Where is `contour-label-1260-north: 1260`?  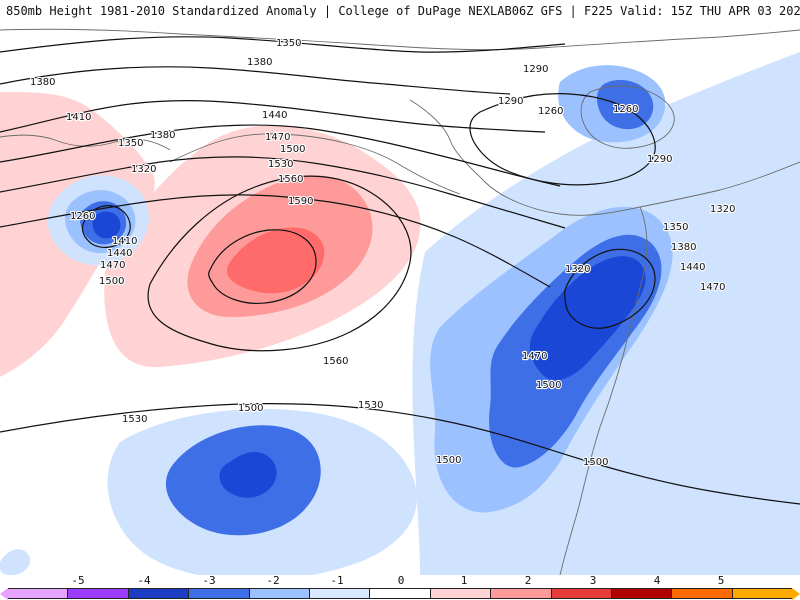 contour-label-1260-north: 1260 is located at coordinates (550, 111).